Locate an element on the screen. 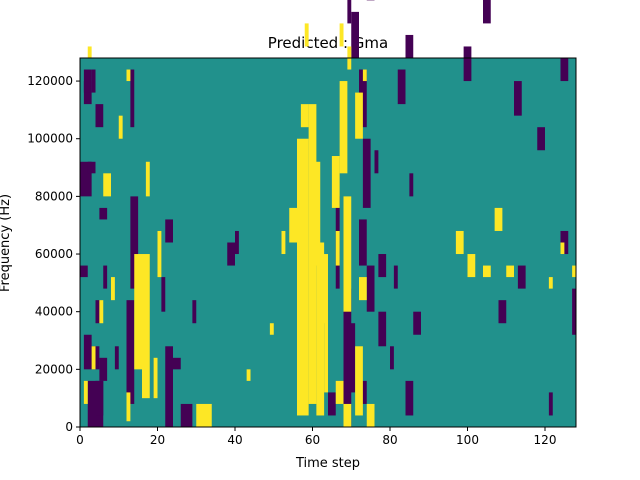 This screenshot has width=640, height=480. y-axis: 0 20000 40000 60000 80000 100000 120000 is located at coordinates (53, 254).